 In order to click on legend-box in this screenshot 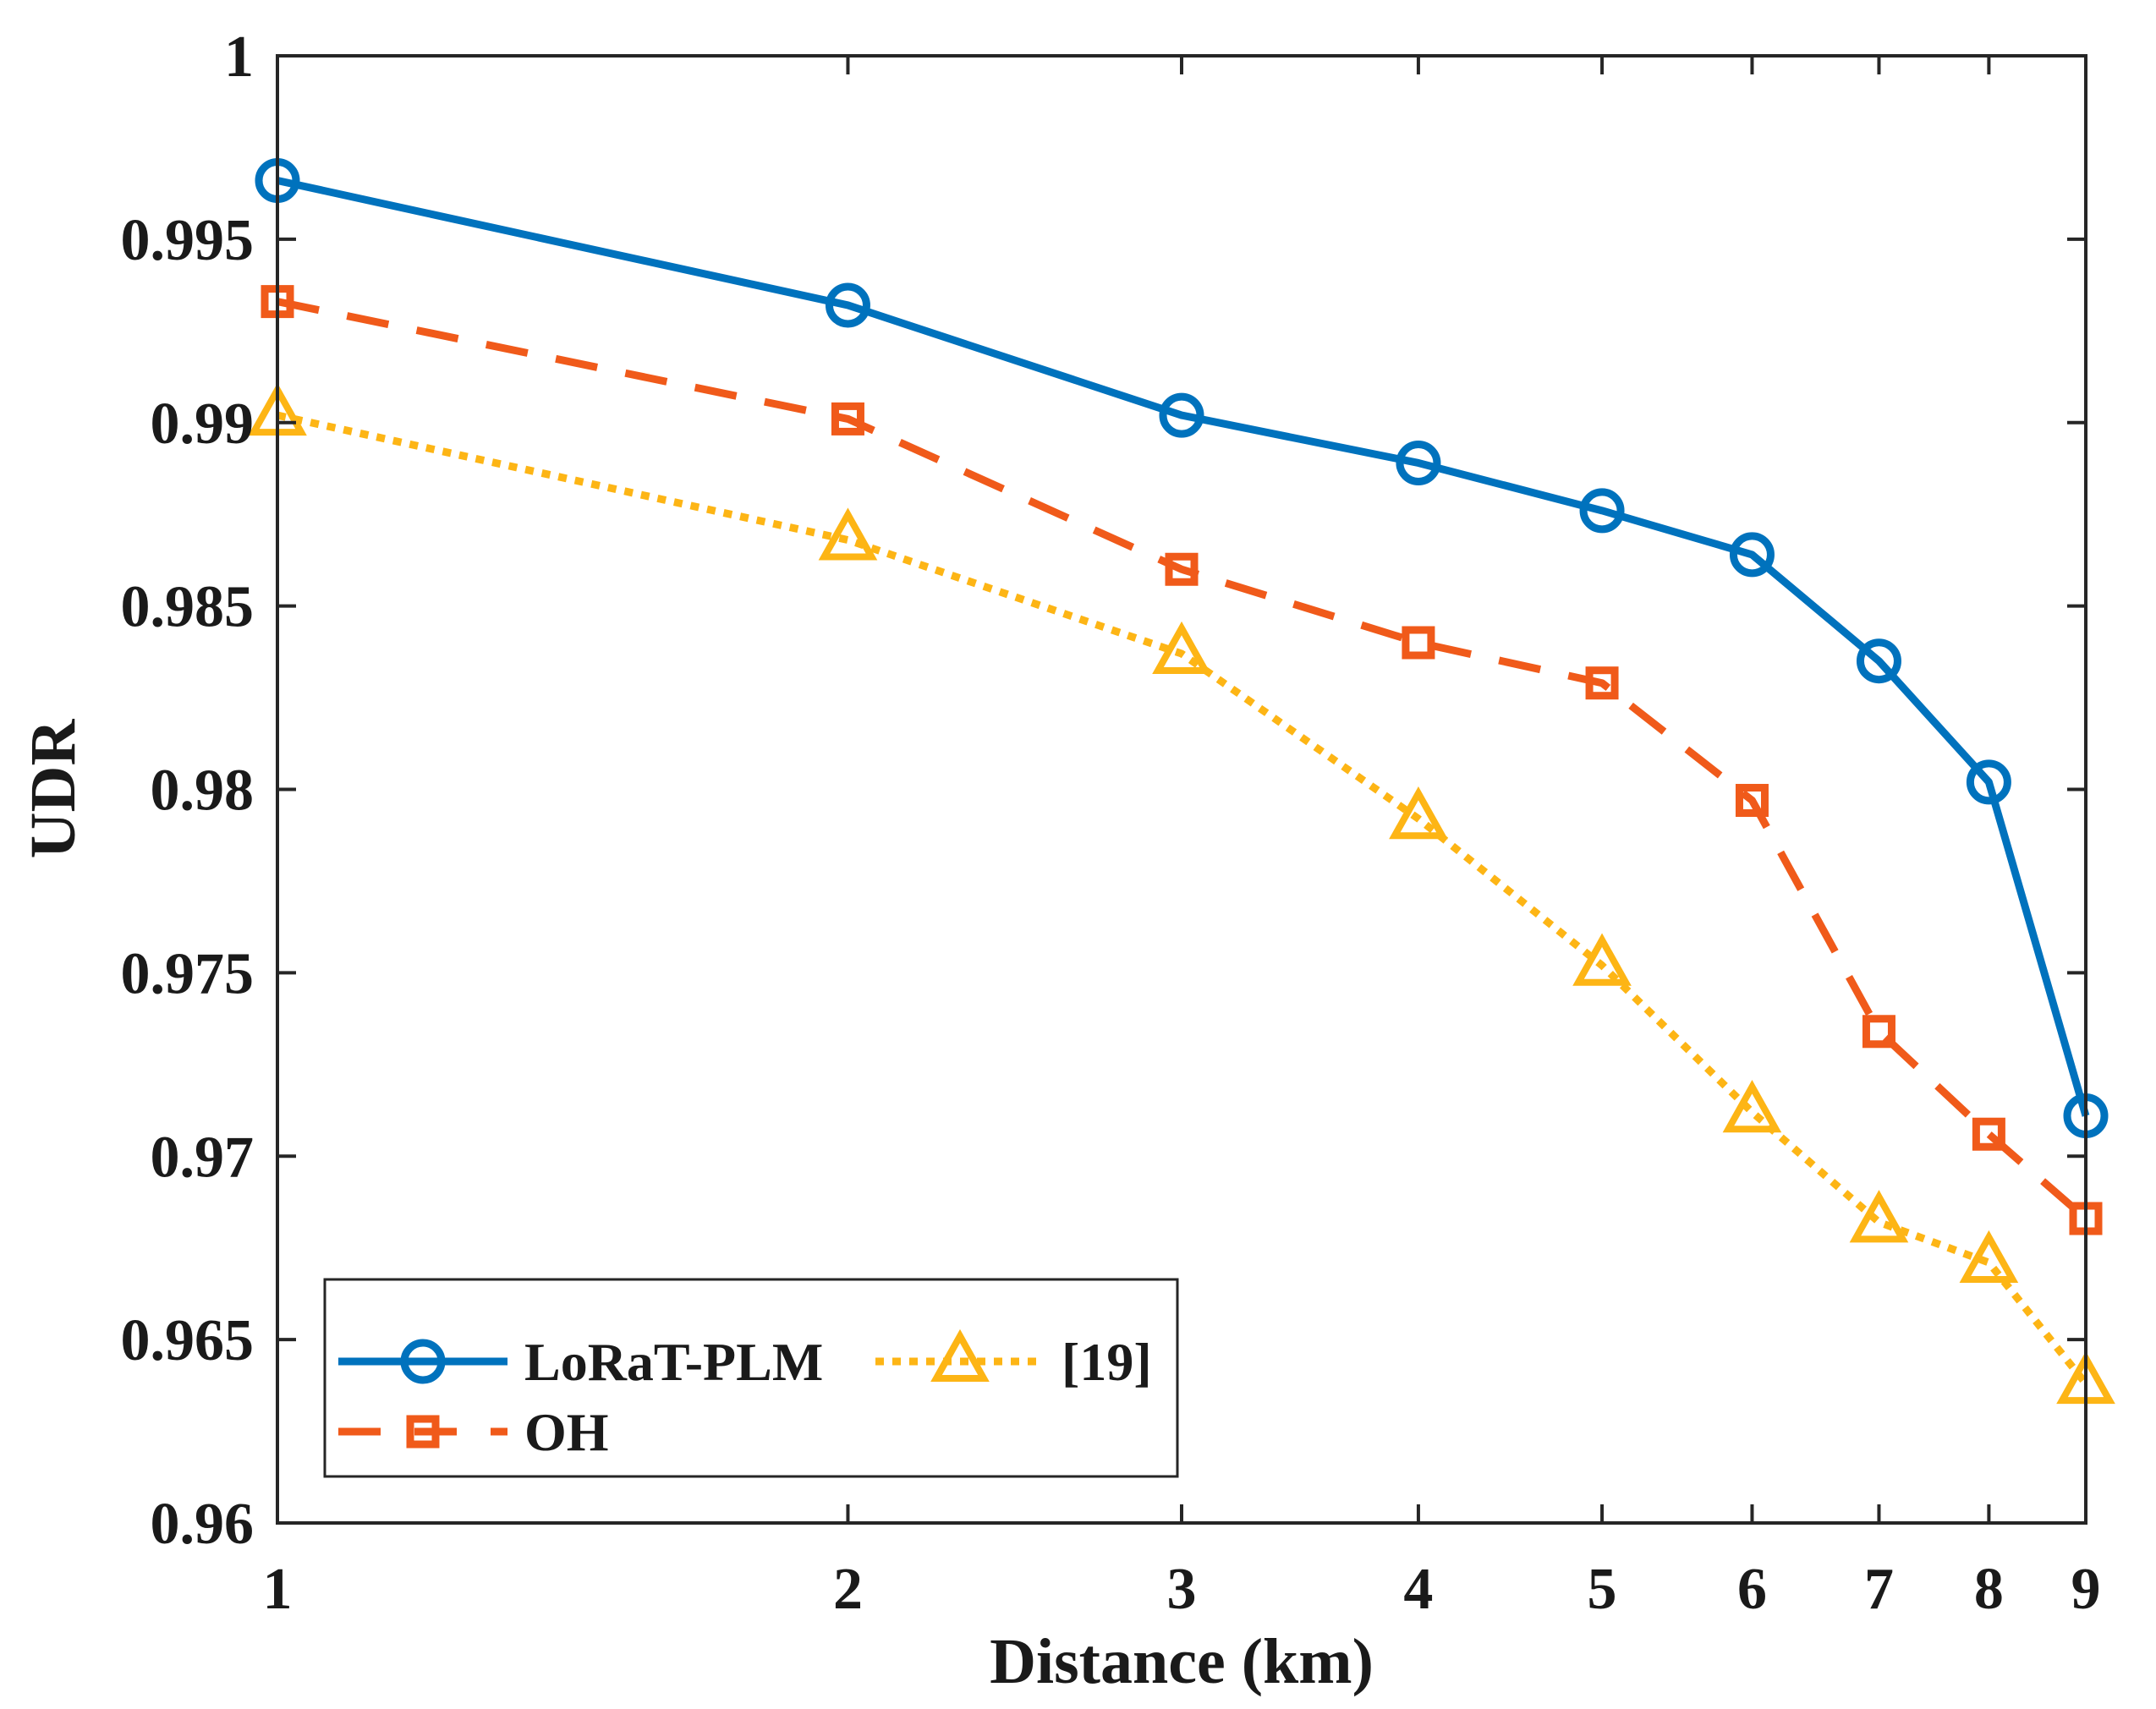, I will do `click(751, 1378)`.